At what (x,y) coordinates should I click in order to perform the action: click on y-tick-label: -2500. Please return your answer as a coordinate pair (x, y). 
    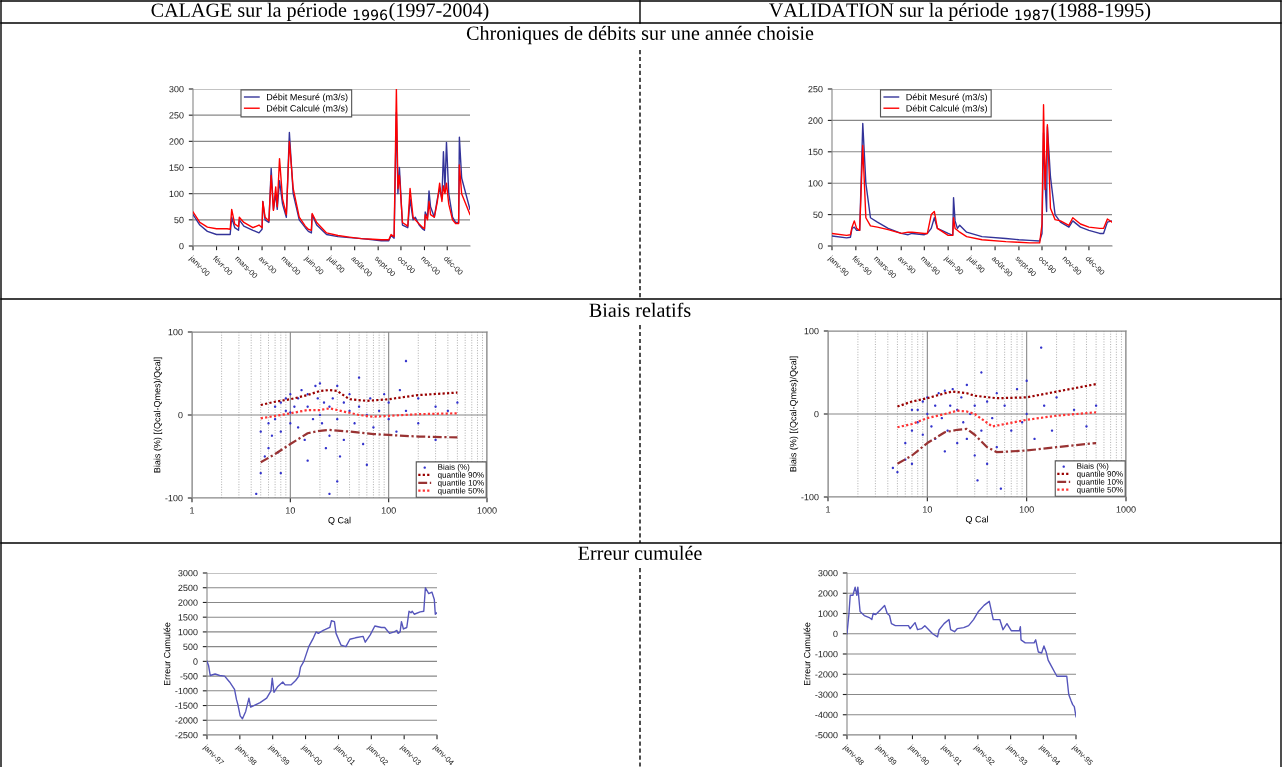
    Looking at the image, I should click on (186, 735).